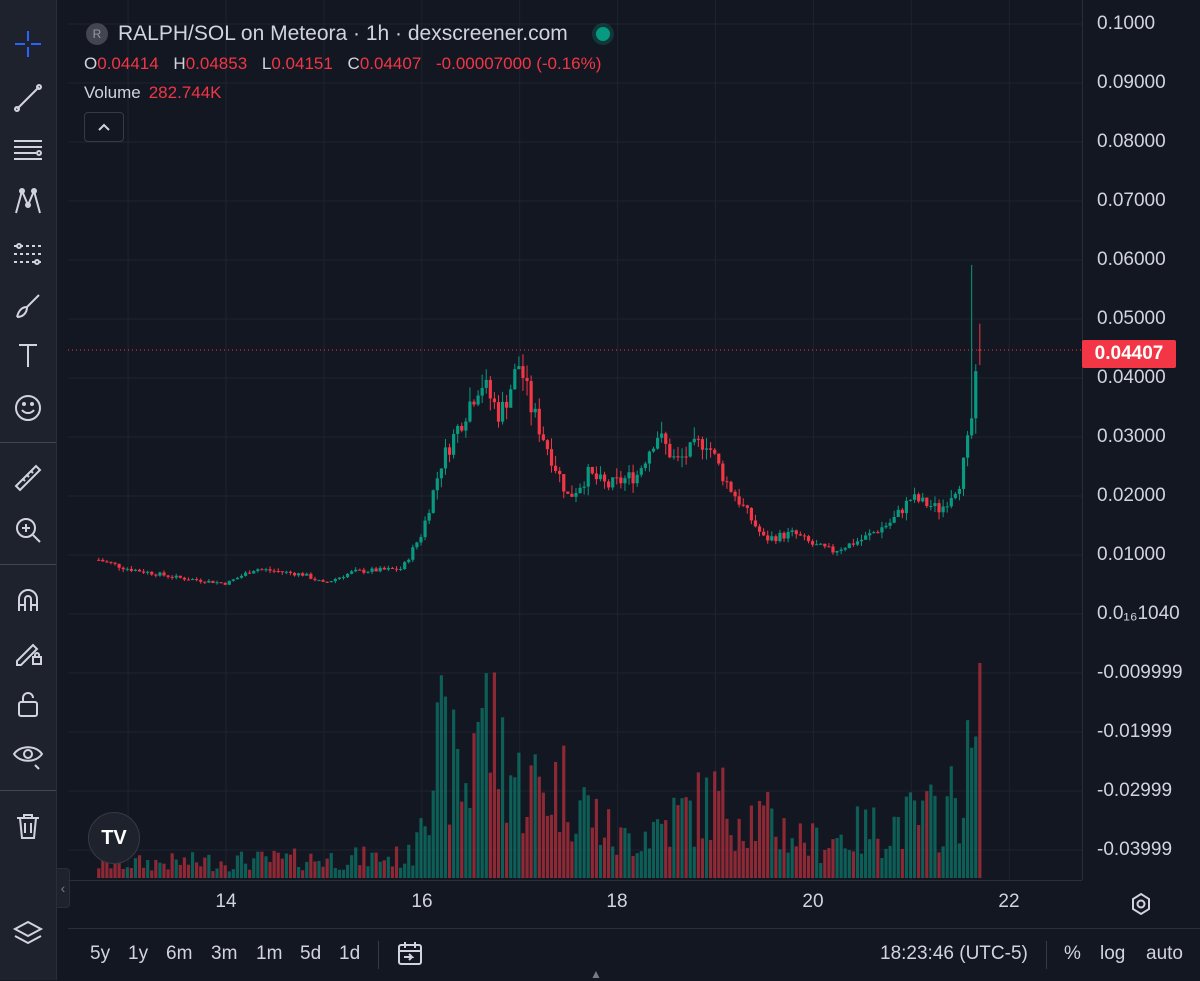 The width and height of the screenshot is (1200, 981). I want to click on range-1d-button: 1d, so click(350, 953).